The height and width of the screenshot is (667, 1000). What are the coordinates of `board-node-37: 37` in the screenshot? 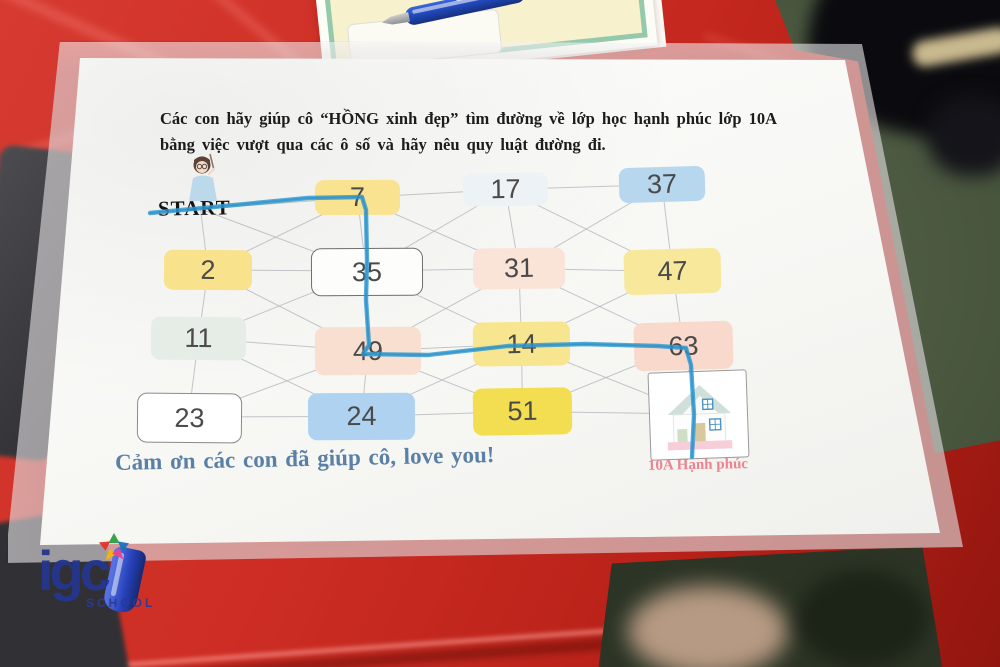 It's located at (662, 184).